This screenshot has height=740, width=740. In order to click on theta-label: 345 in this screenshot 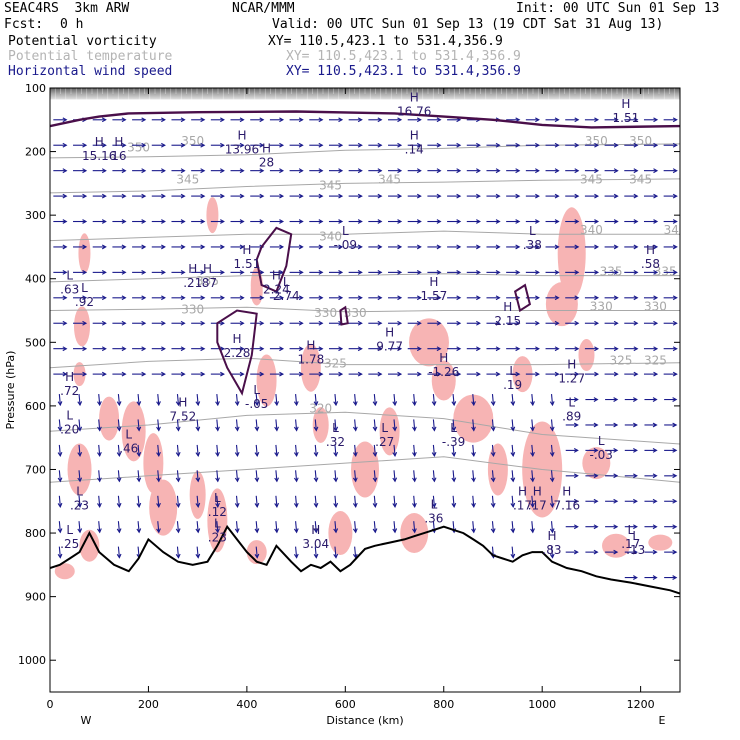, I will do `click(389, 179)`.